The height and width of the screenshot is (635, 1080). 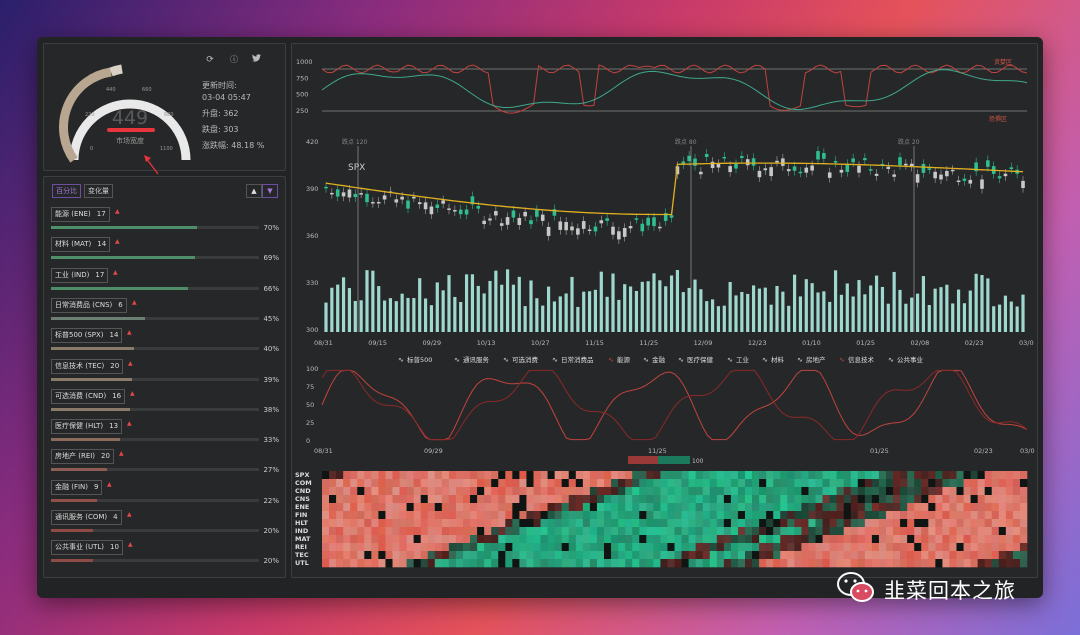 What do you see at coordinates (155, 500) in the screenshot?
I see `sector-bar-track` at bounding box center [155, 500].